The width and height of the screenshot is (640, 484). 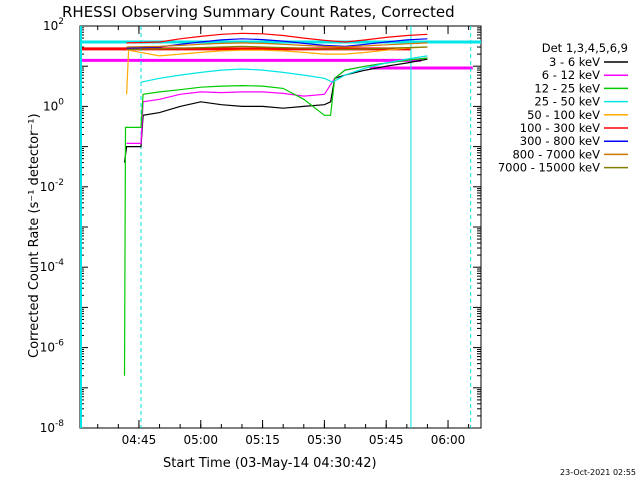 I want to click on x-tick-label: 05:00, so click(x=200, y=440).